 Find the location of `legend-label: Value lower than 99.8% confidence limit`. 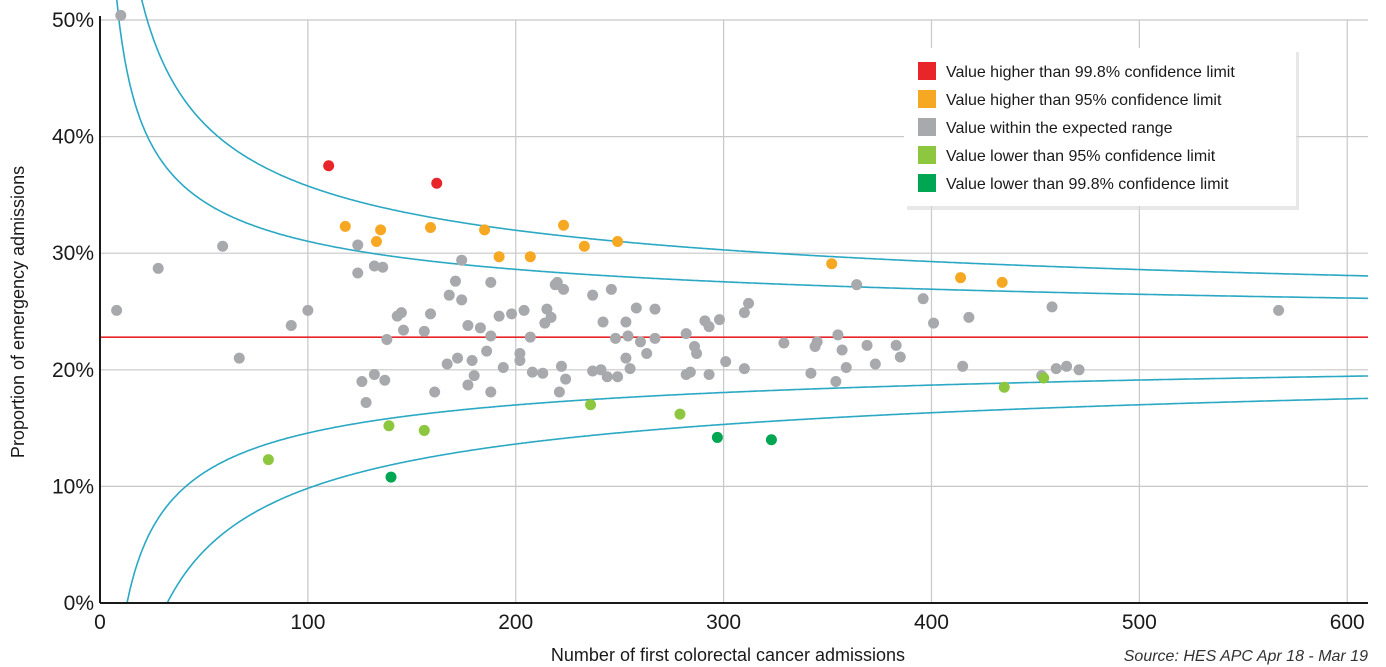

legend-label: Value lower than 99.8% confidence limit is located at coordinates (1087, 184).